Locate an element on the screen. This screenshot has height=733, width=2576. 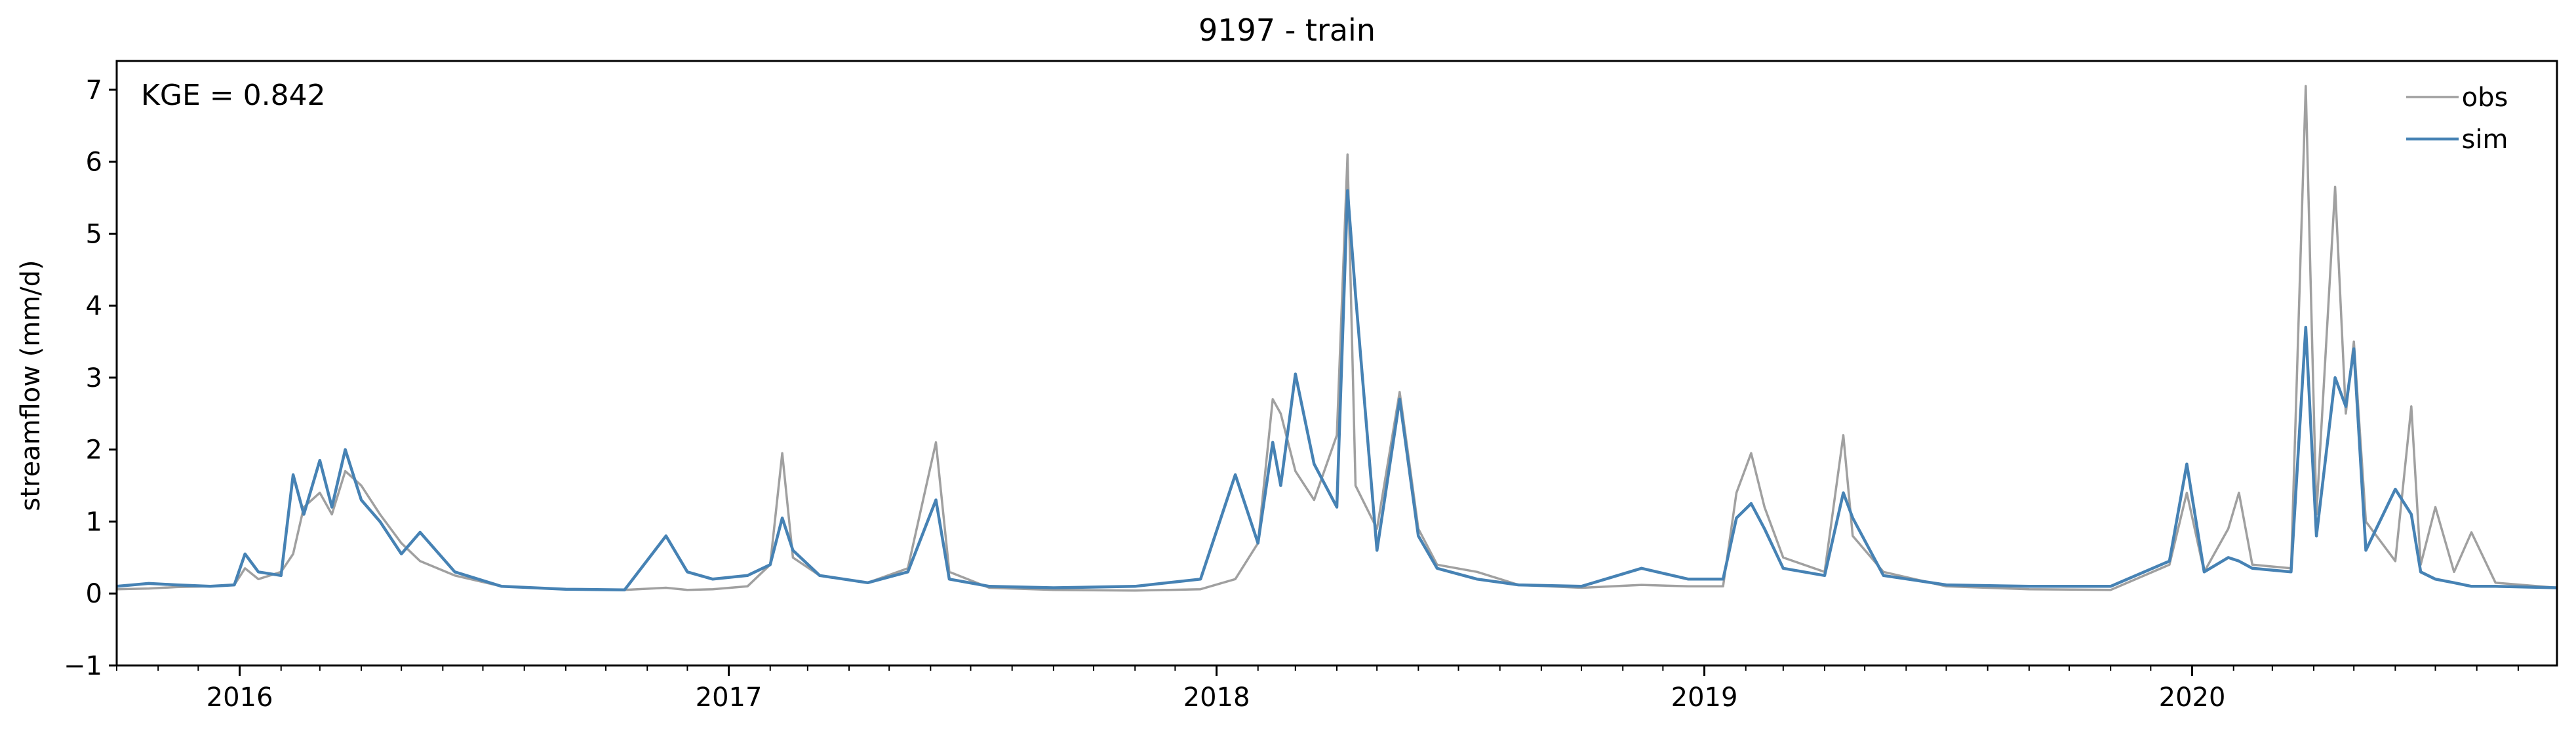
y-tick-label: 2 is located at coordinates (94, 450).